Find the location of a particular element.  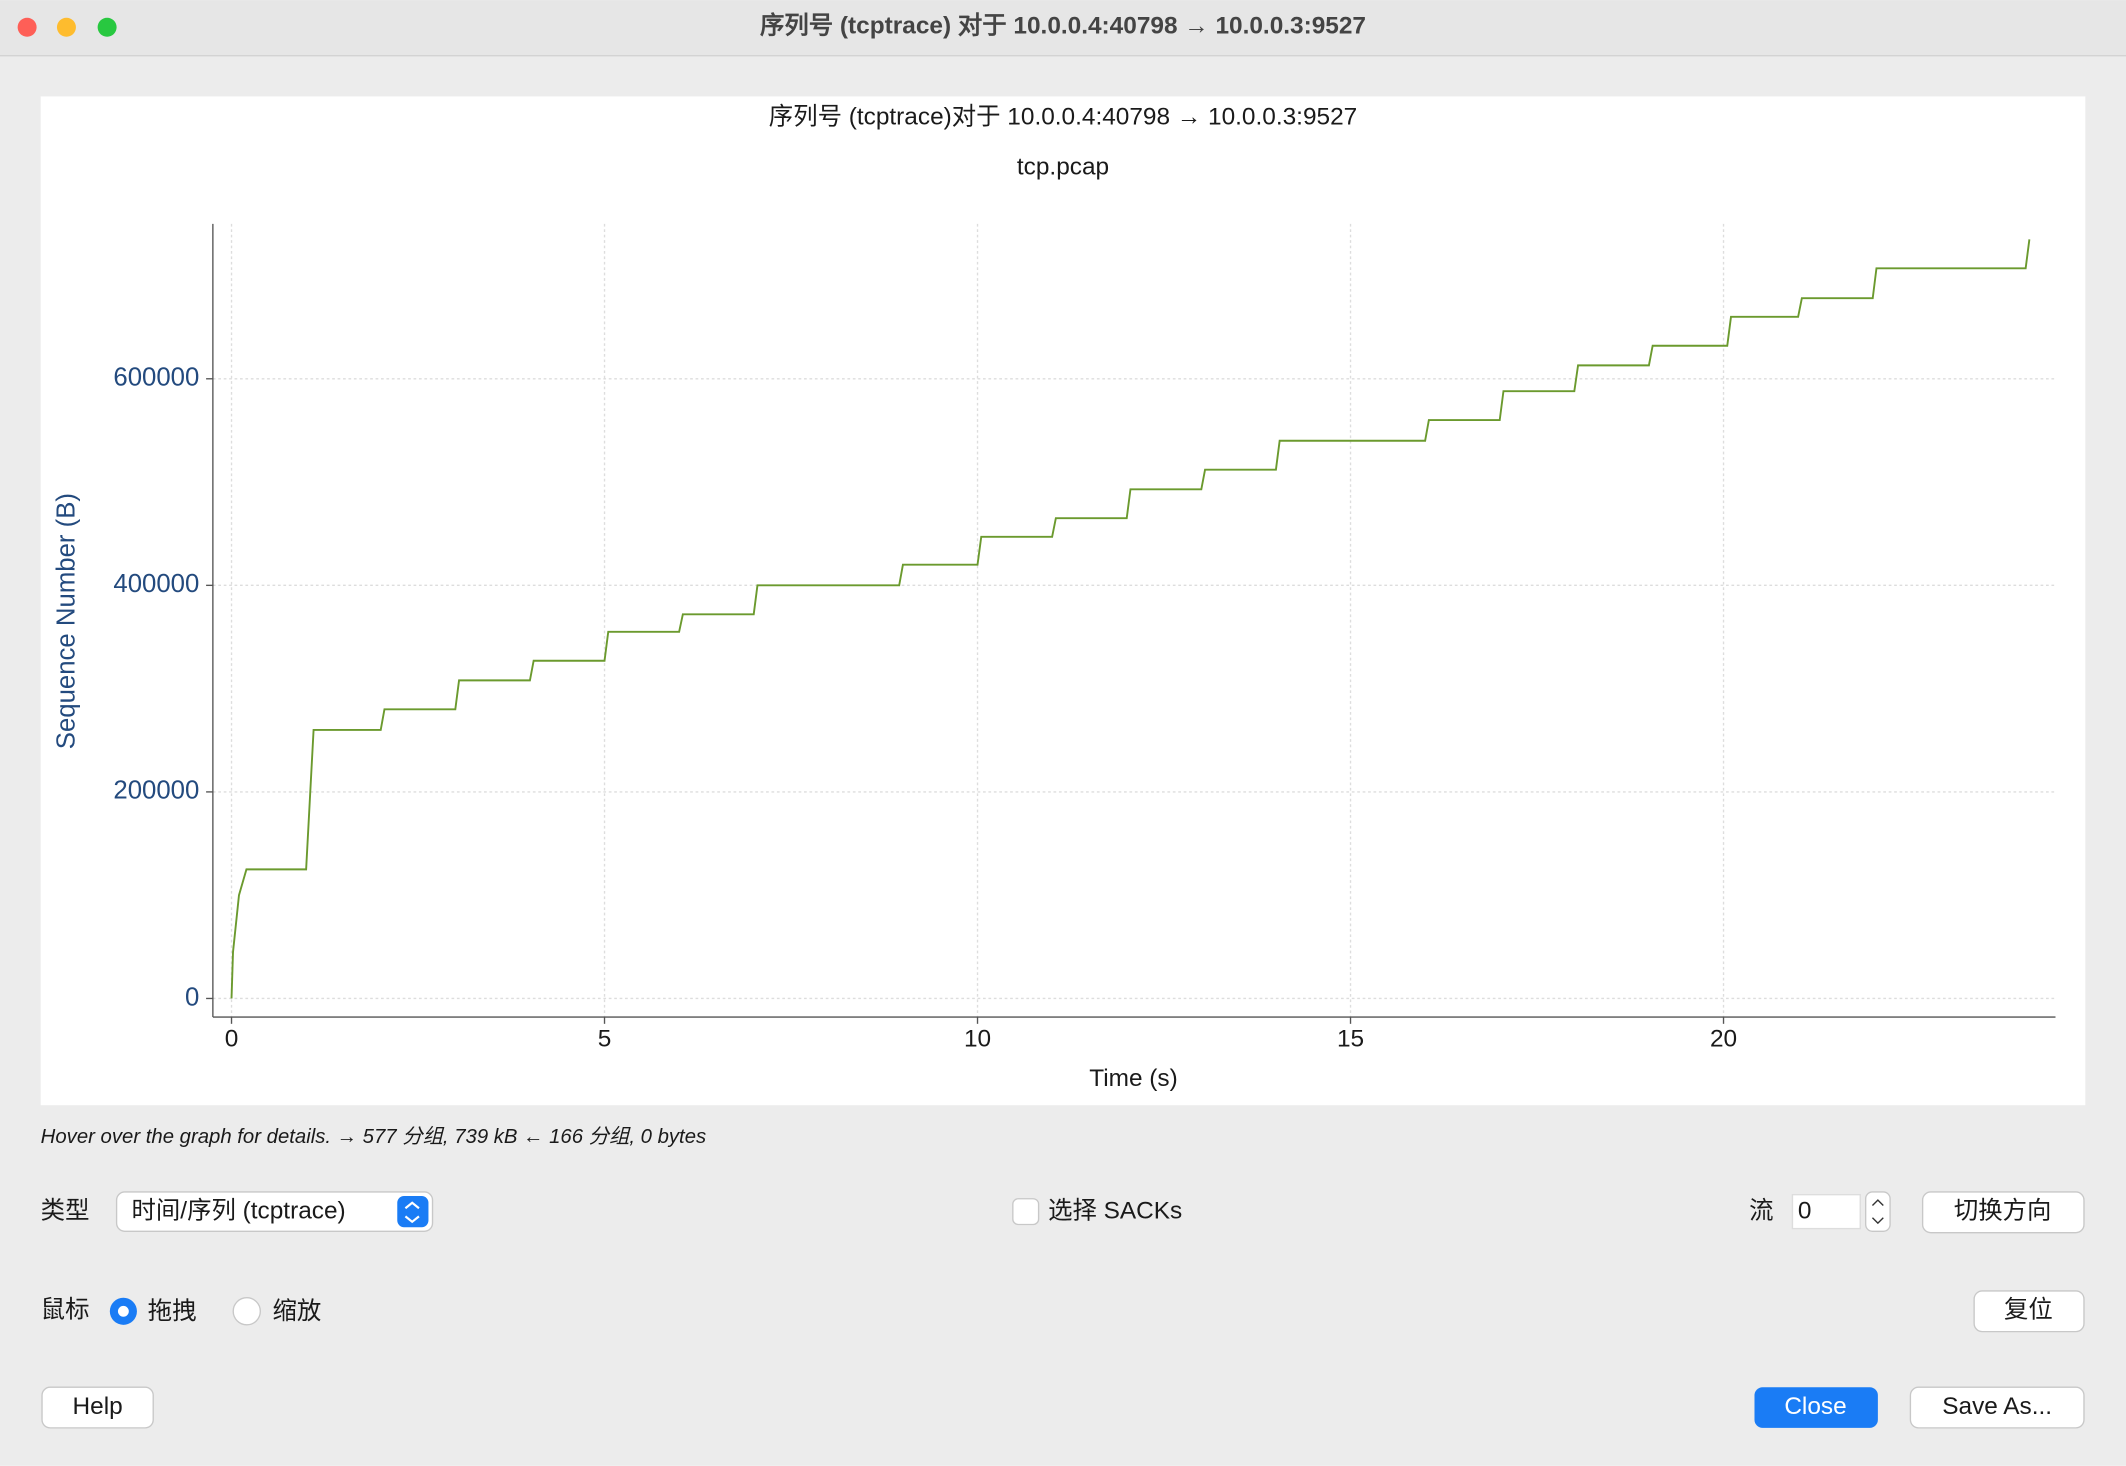

x-tick-label: 10 is located at coordinates (977, 1039).